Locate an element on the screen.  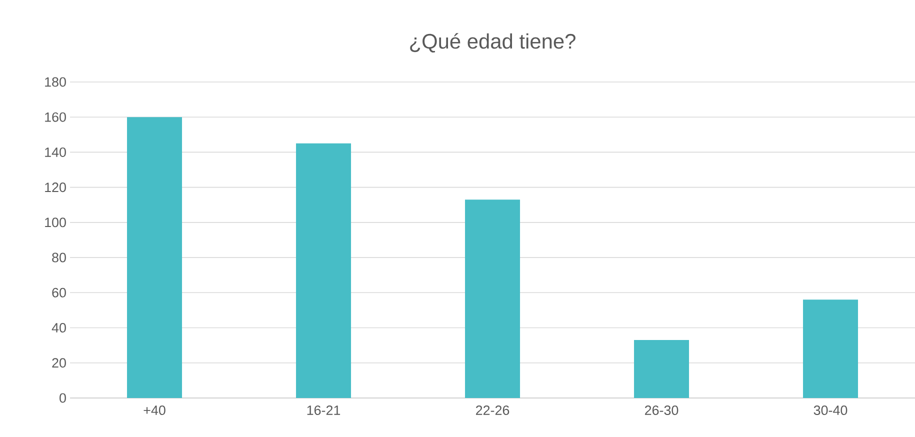
y-tick-label: 60 is located at coordinates (59, 293).